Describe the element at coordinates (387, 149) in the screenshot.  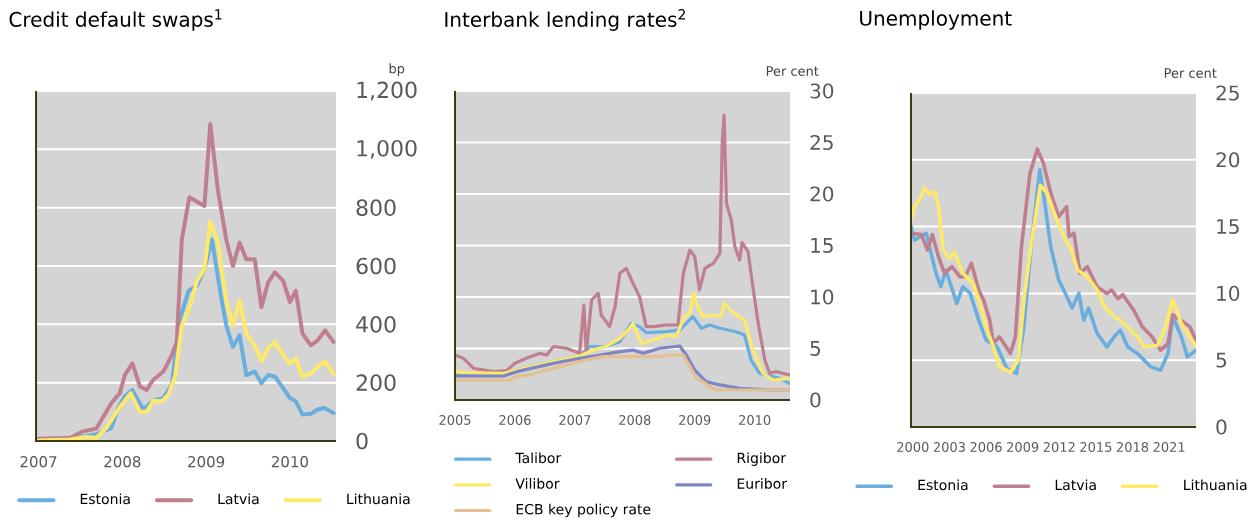
I see `y-tick-label: 1,000` at that location.